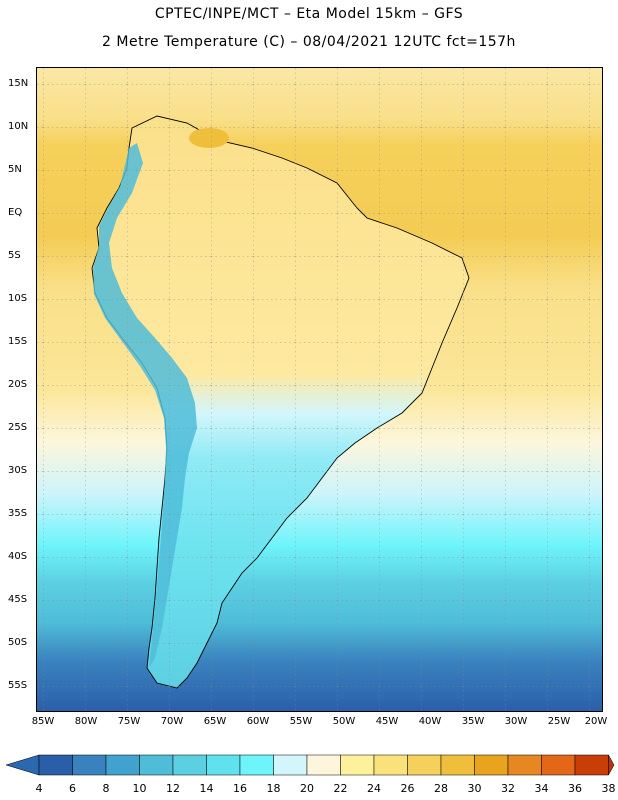 This screenshot has height=800, width=618. Describe the element at coordinates (18, 513) in the screenshot. I see `lat-label: 35S` at that location.